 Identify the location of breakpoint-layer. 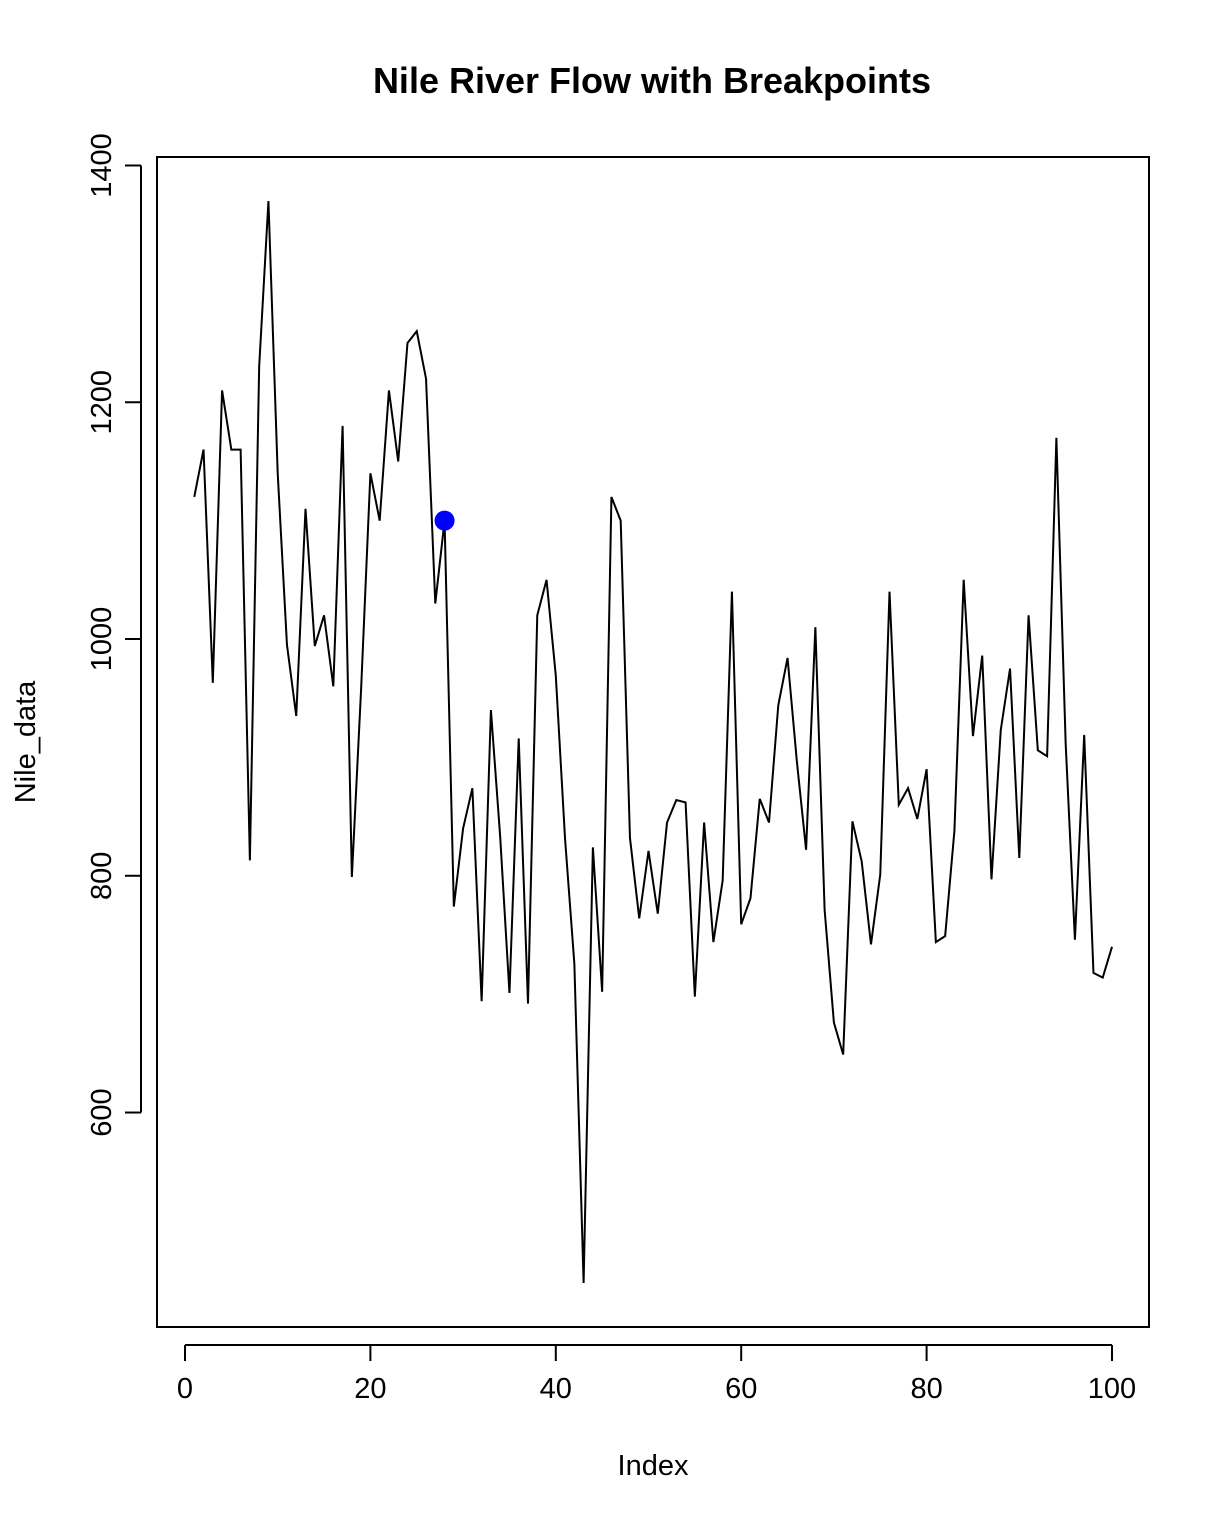
(444, 520).